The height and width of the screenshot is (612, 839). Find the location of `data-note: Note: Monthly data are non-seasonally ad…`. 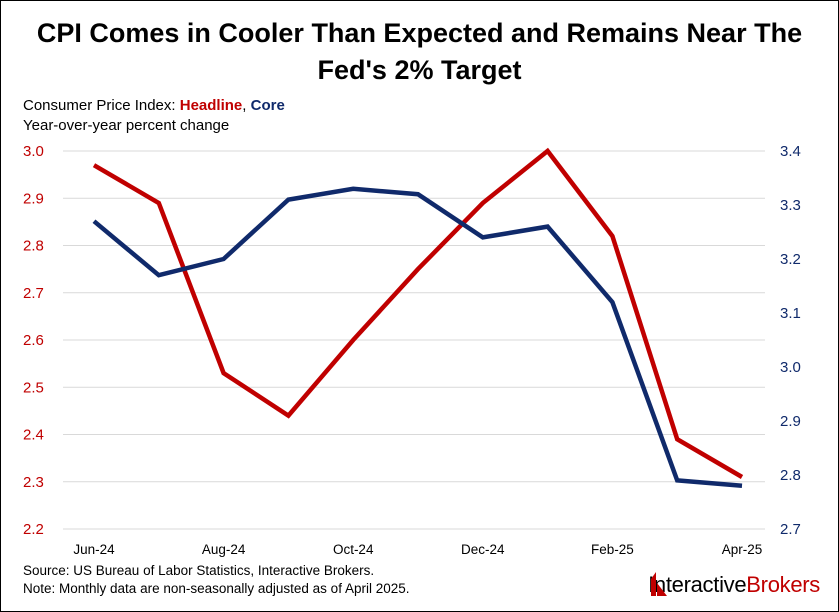

data-note: Note: Monthly data are non-seasonally ad… is located at coordinates (216, 588).